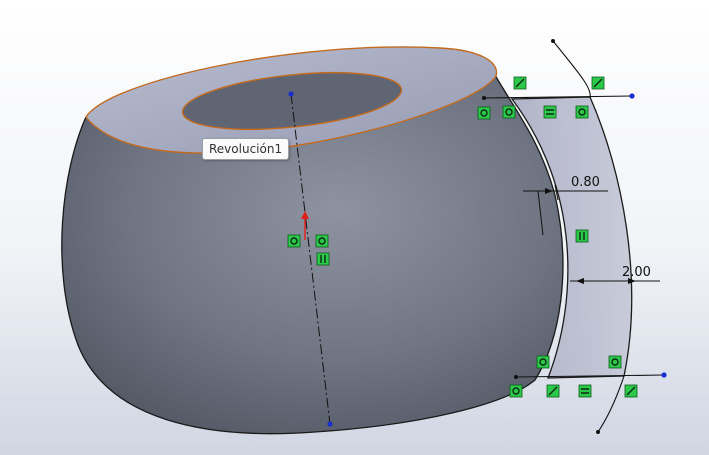  I want to click on sketch-line-top, so click(558, 97).